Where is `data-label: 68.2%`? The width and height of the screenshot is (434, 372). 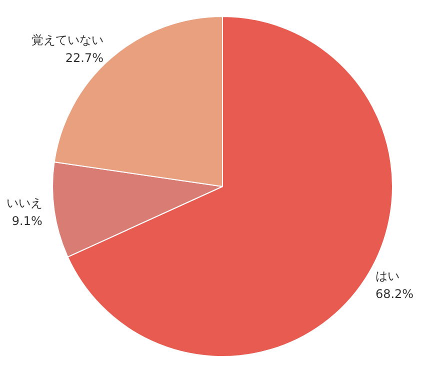
data-label: 68.2% is located at coordinates (394, 294).